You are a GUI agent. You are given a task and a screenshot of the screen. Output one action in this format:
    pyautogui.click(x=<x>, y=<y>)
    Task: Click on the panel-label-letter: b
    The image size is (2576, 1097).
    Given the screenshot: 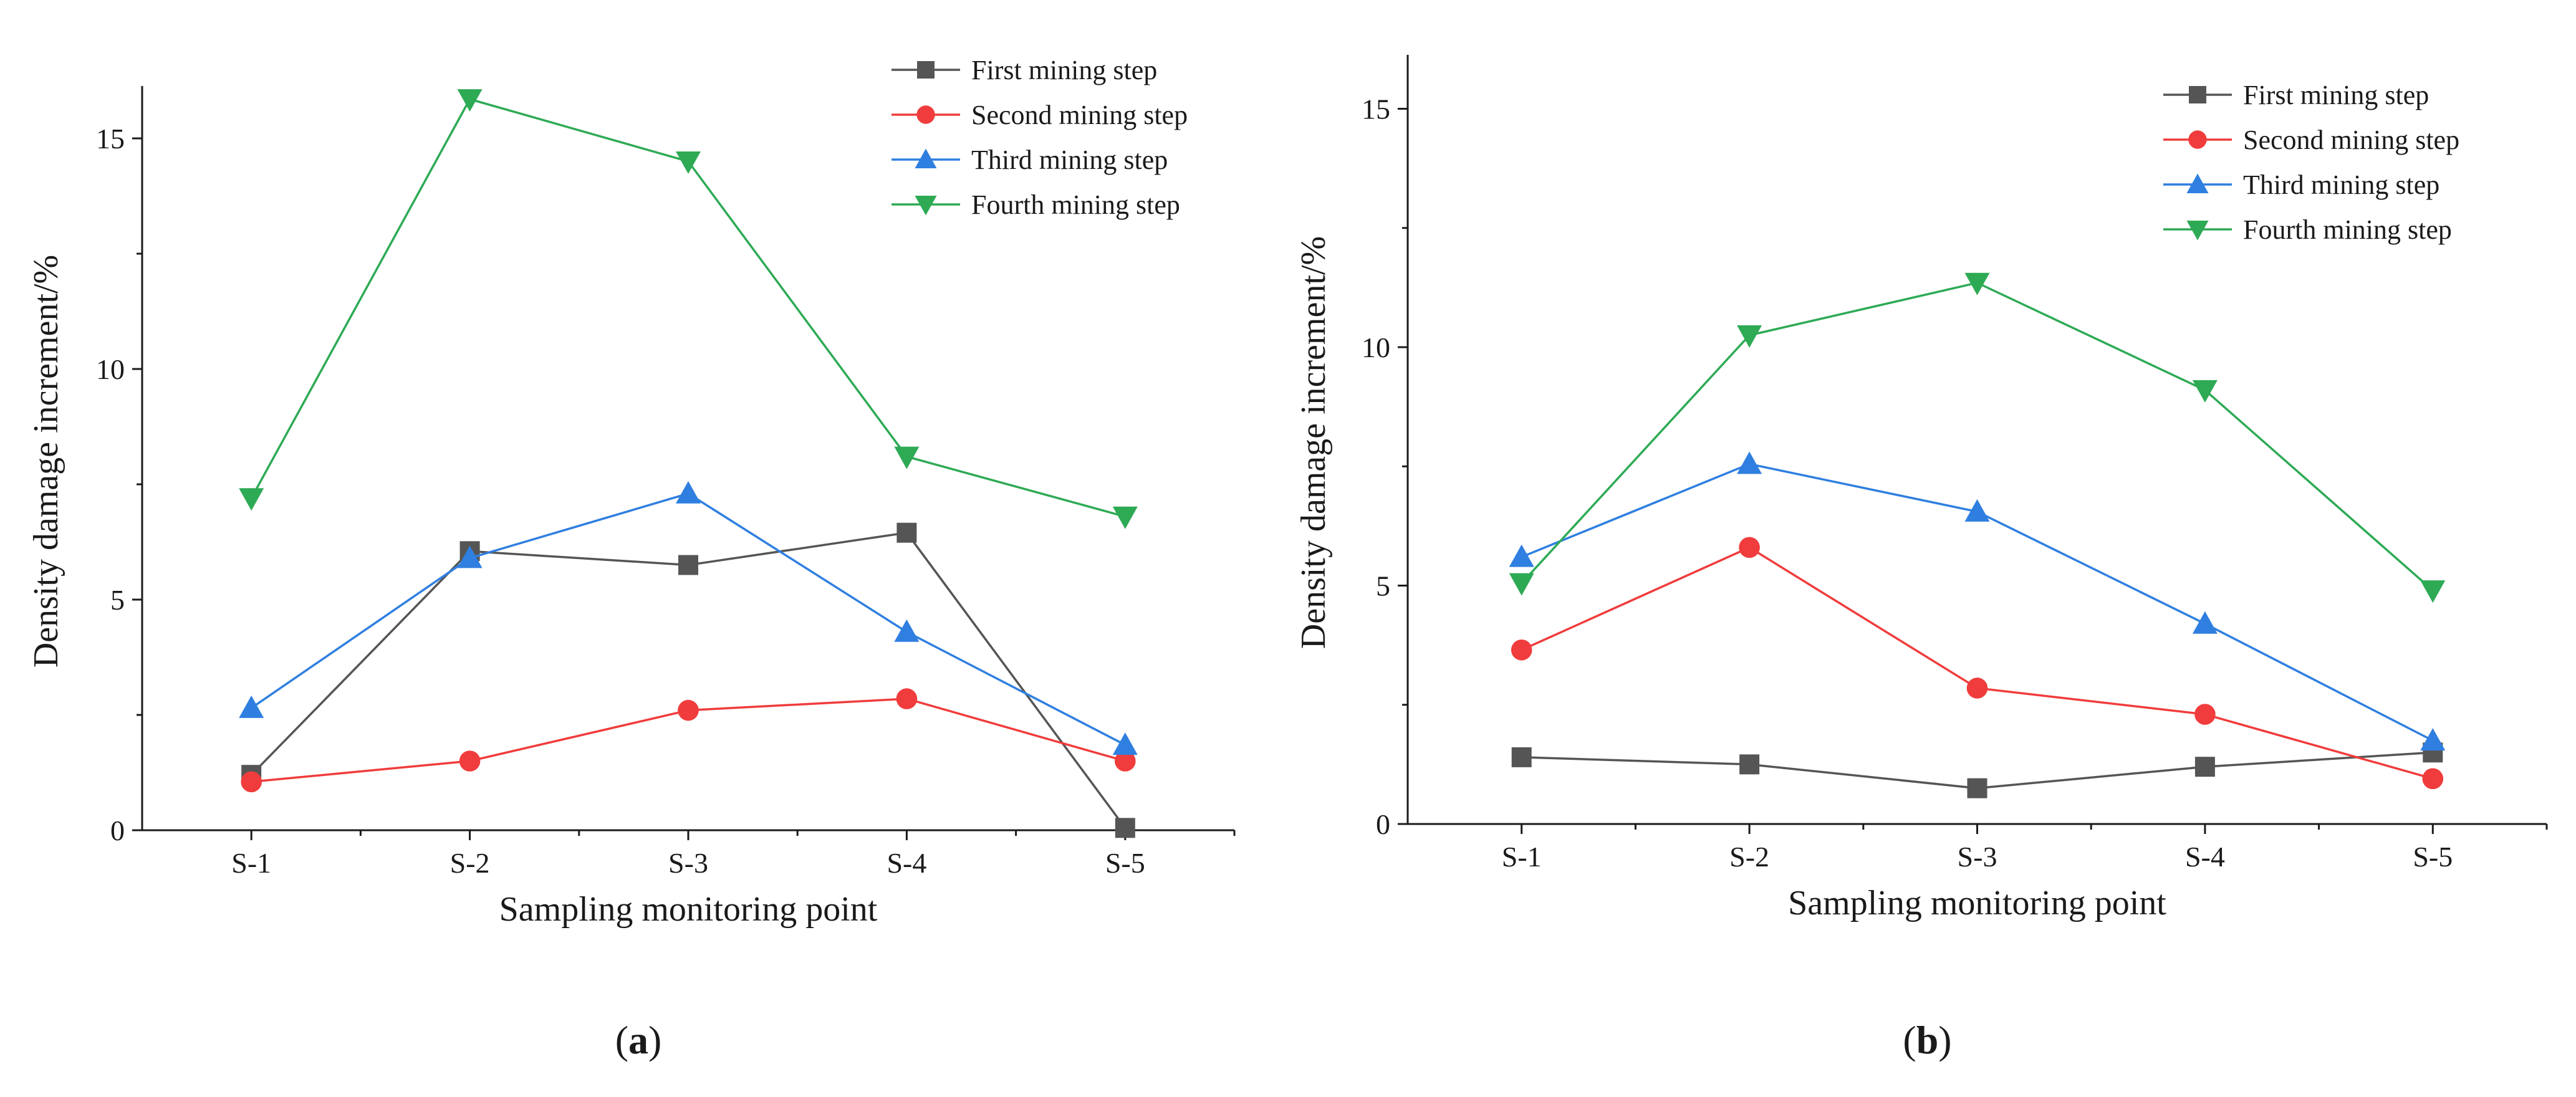 What is the action you would take?
    pyautogui.click(x=1927, y=1040)
    